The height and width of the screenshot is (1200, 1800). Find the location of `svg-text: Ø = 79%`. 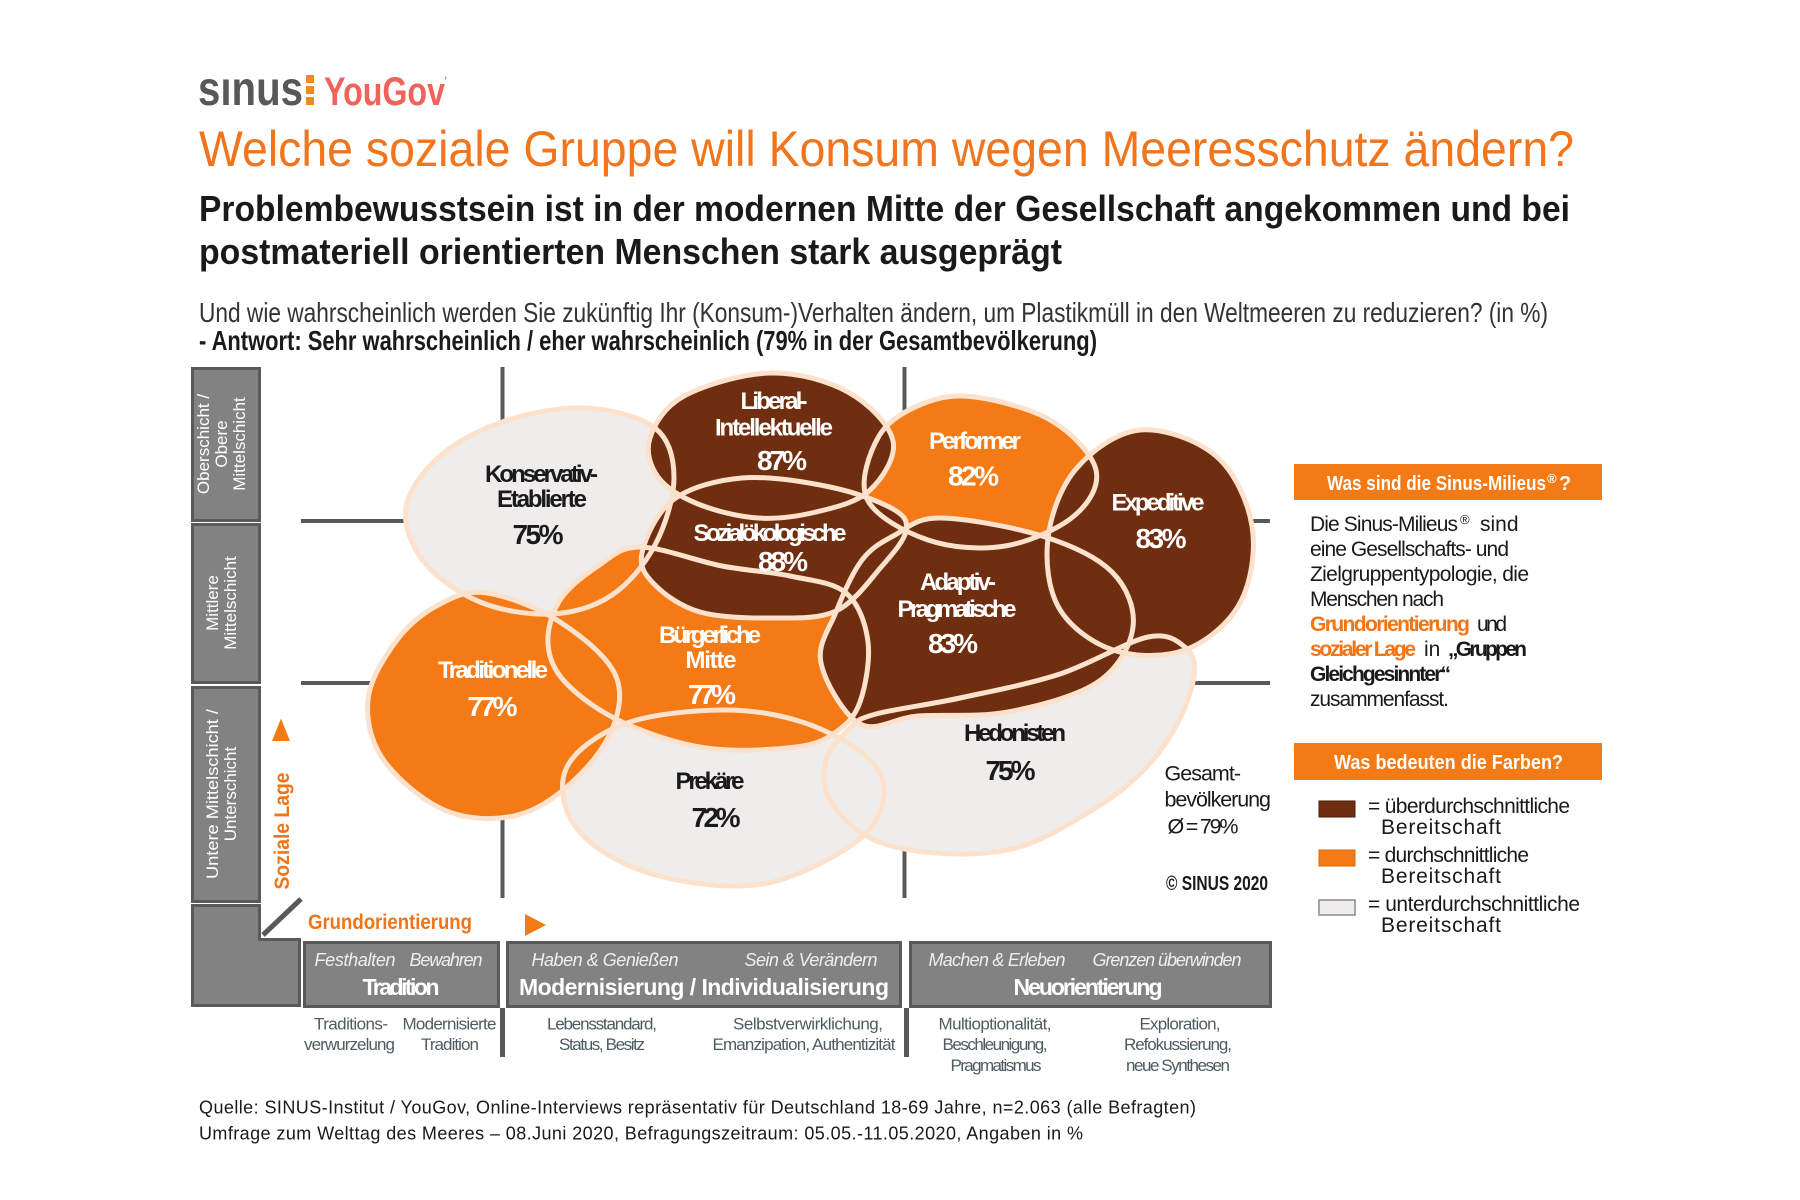

svg-text: Ø = 79% is located at coordinates (1203, 827).